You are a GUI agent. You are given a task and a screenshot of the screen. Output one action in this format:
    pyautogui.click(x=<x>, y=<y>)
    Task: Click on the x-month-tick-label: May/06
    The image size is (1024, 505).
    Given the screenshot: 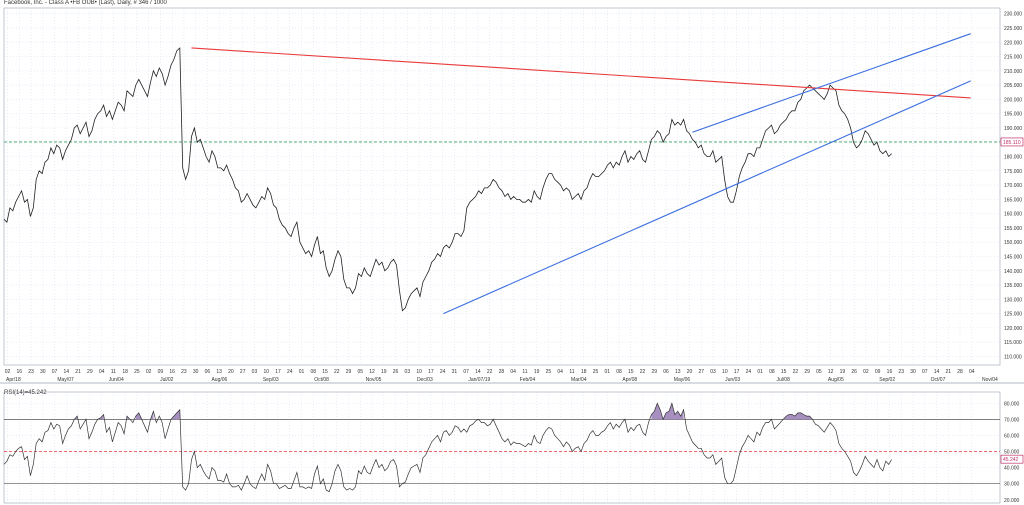 What is the action you would take?
    pyautogui.click(x=682, y=380)
    